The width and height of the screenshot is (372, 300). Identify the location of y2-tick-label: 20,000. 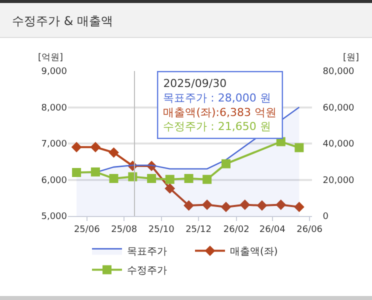
(338, 181).